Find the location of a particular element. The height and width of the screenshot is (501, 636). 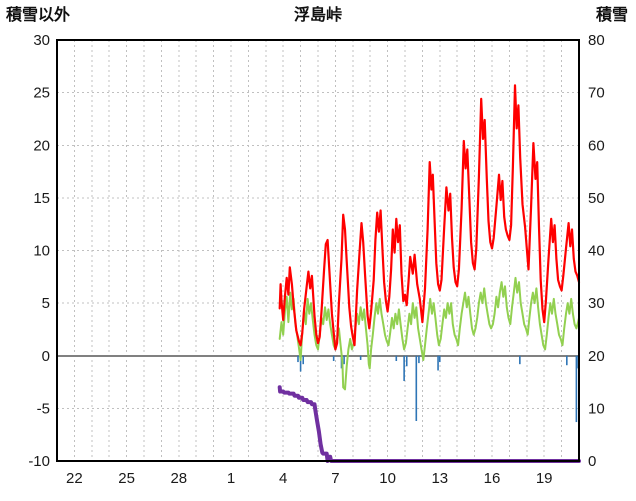

x-axis-tick-label: 1 is located at coordinates (231, 478).